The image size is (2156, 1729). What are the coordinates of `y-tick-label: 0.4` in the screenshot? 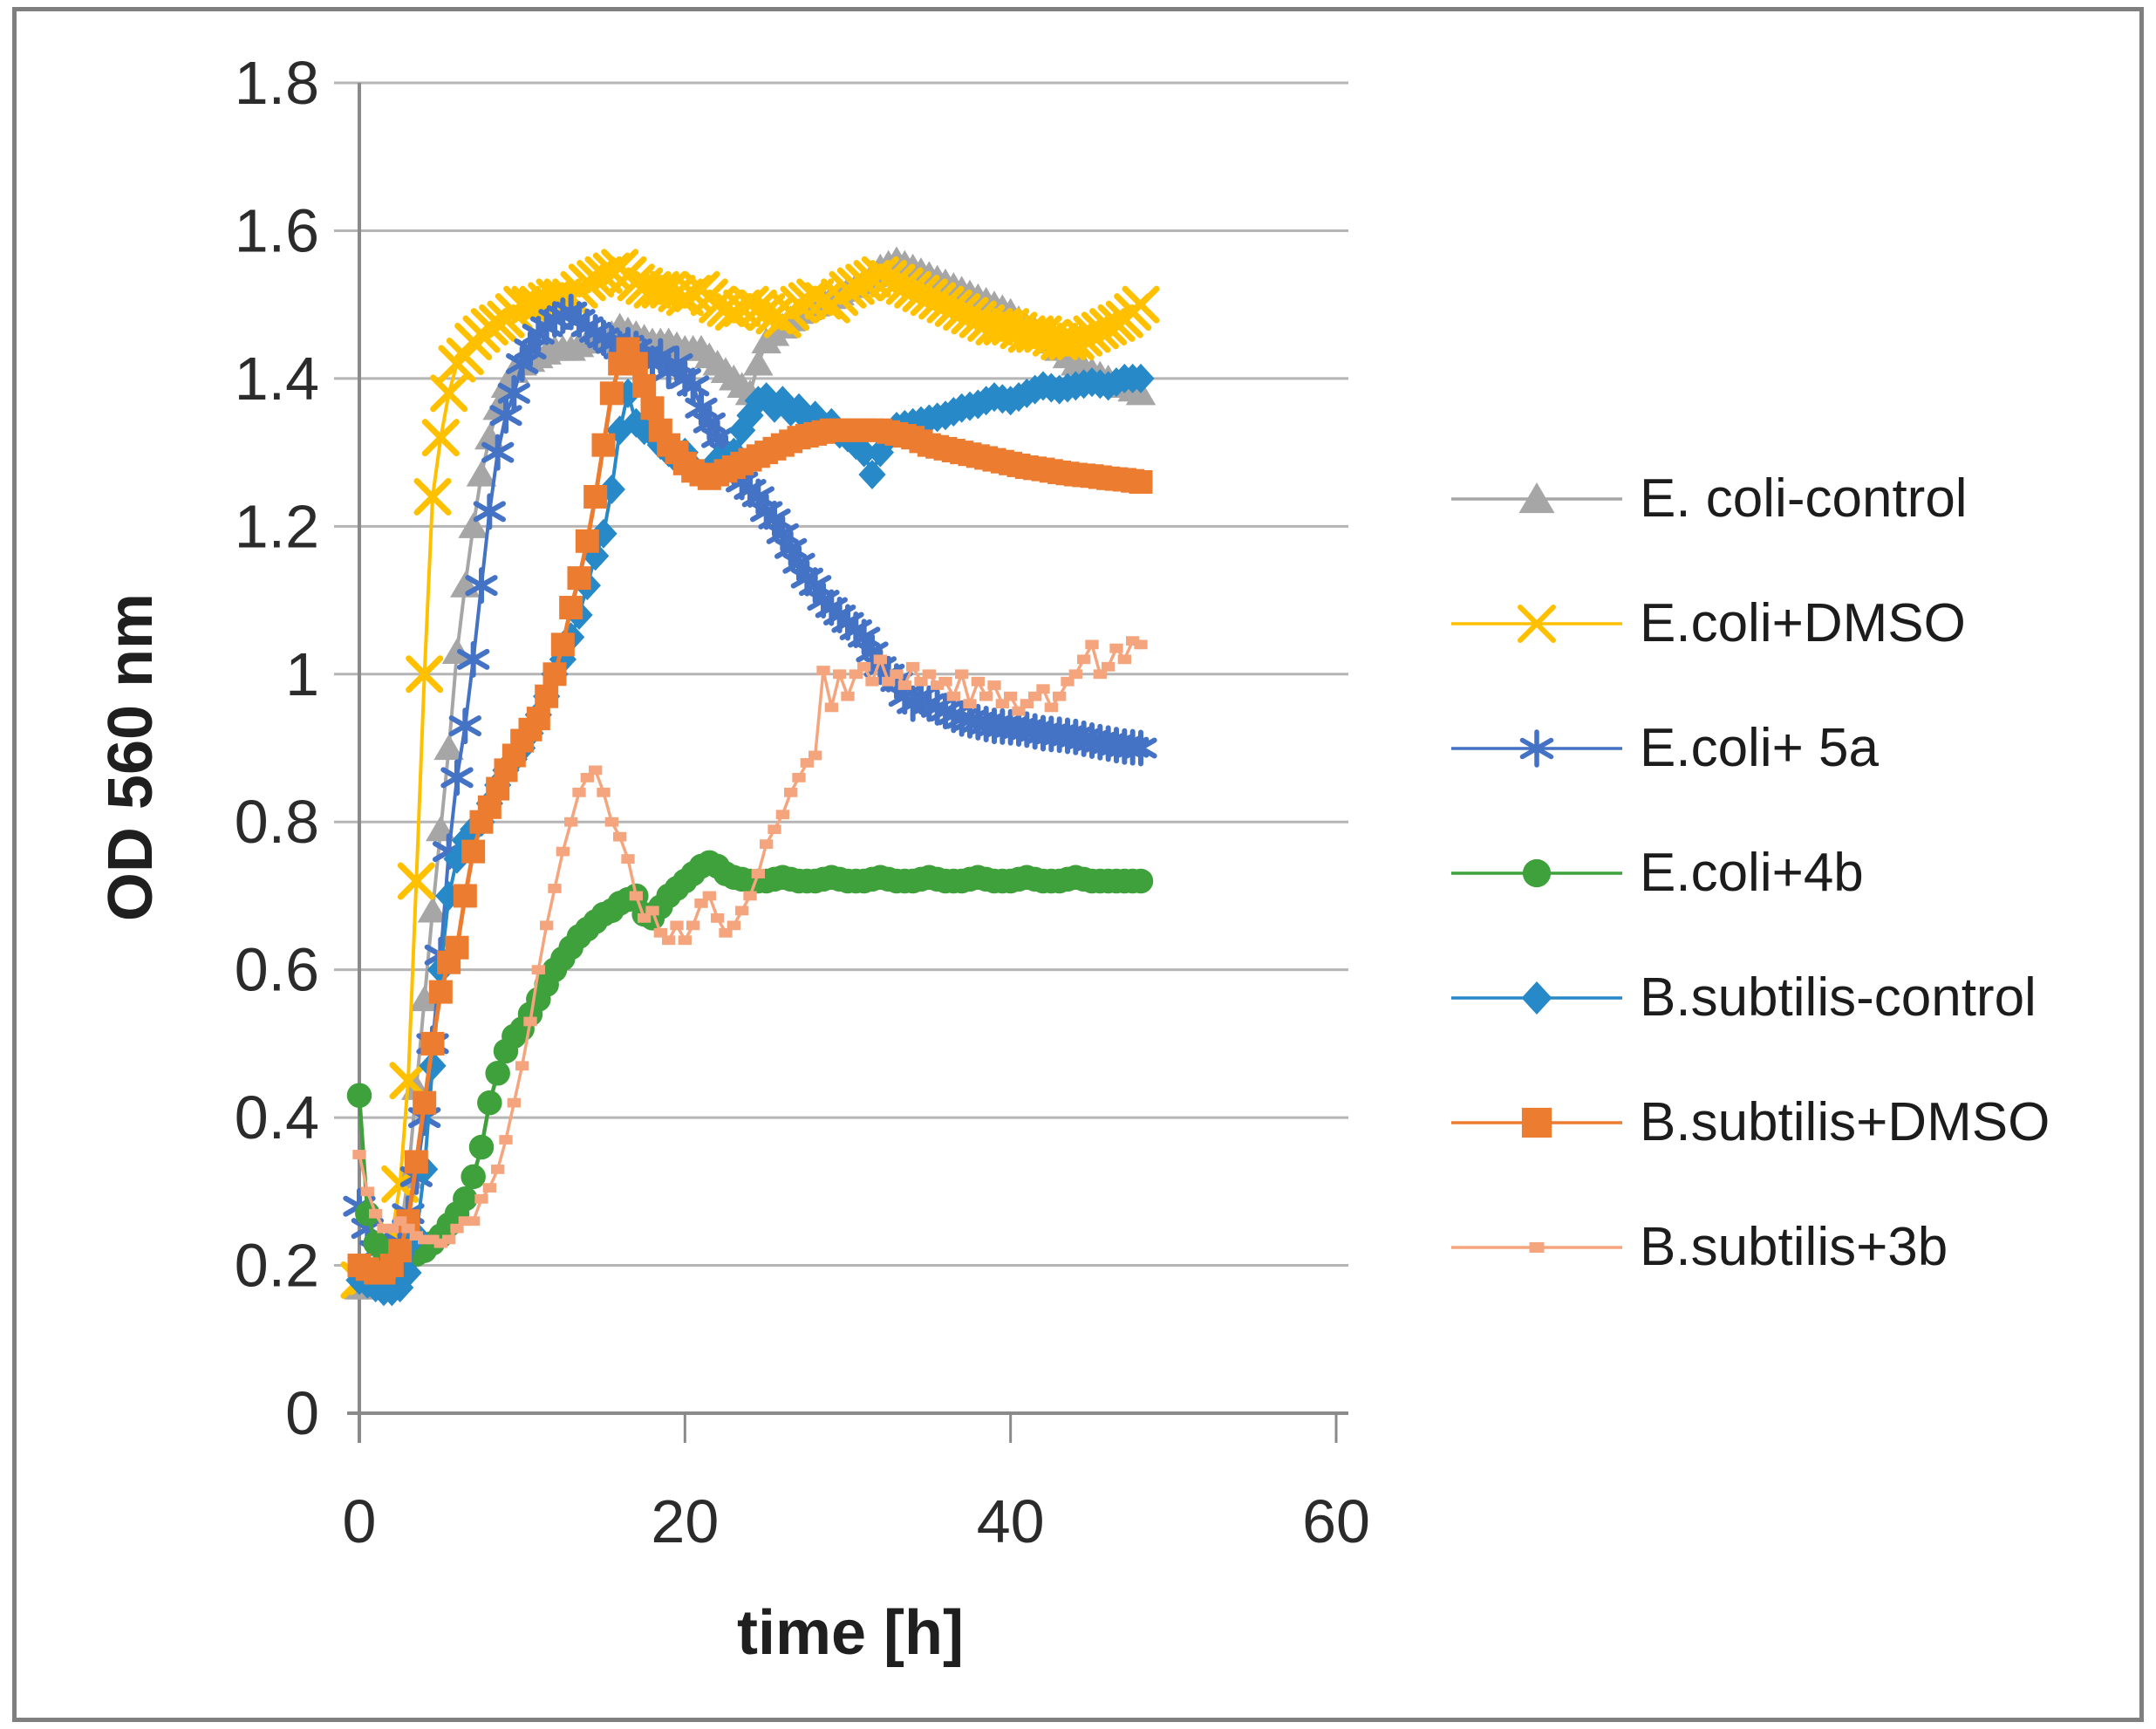 It's located at (277, 1118).